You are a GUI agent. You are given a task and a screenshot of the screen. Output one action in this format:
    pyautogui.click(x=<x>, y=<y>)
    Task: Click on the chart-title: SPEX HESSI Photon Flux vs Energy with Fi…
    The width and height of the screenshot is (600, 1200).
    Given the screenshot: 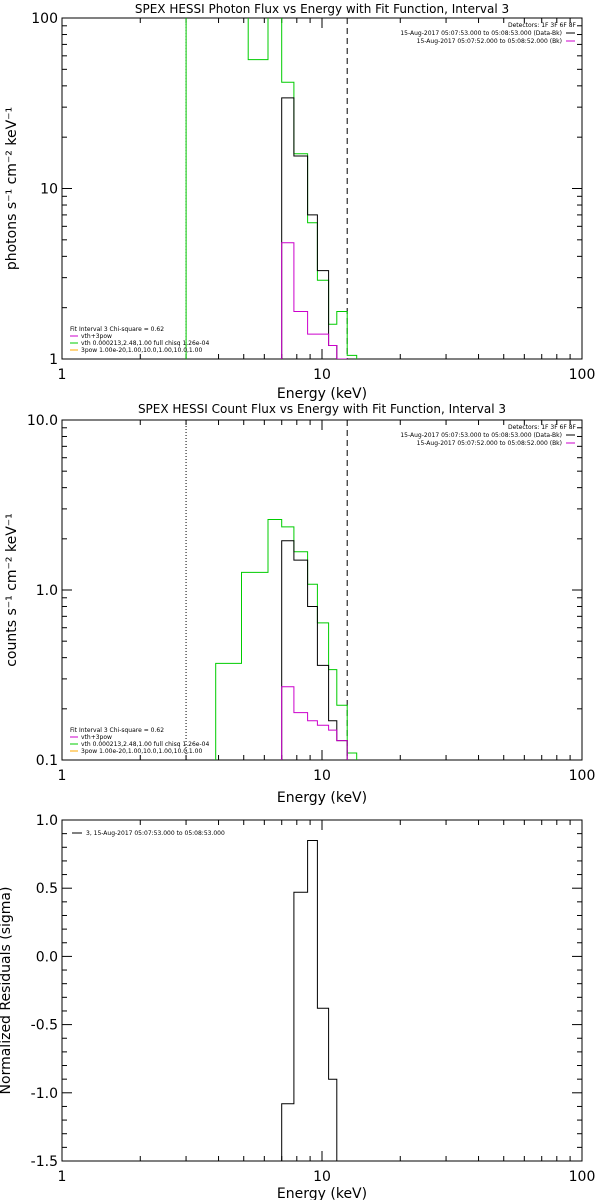 What is the action you would take?
    pyautogui.click(x=322, y=9)
    